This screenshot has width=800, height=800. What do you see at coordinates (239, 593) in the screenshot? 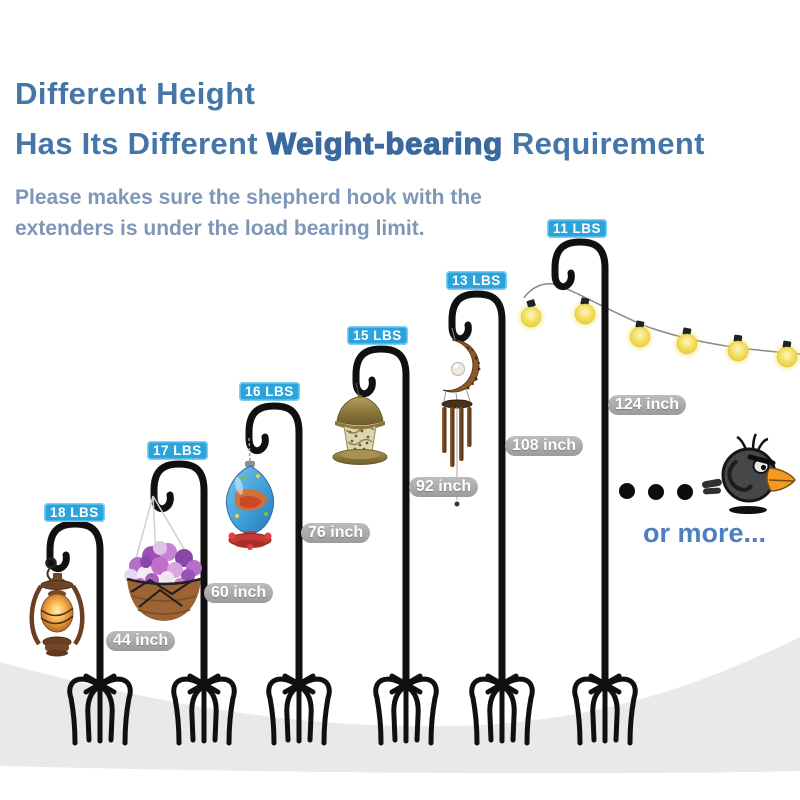
I see `height-label-2: 60 inch` at bounding box center [239, 593].